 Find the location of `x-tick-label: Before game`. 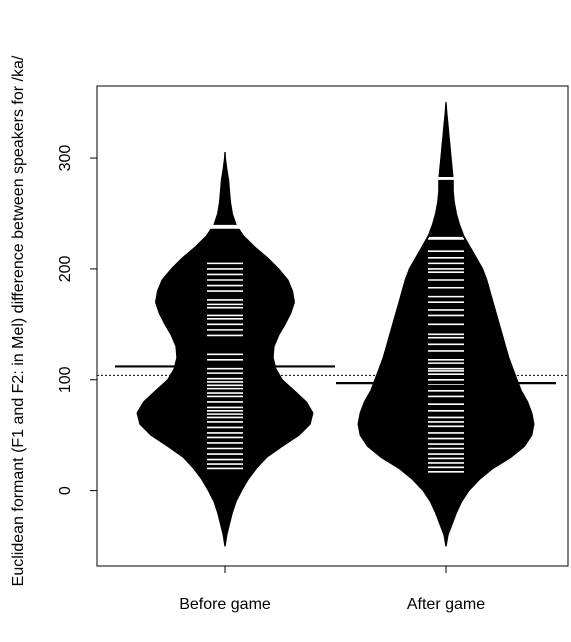

x-tick-label: Before game is located at coordinates (225, 604).